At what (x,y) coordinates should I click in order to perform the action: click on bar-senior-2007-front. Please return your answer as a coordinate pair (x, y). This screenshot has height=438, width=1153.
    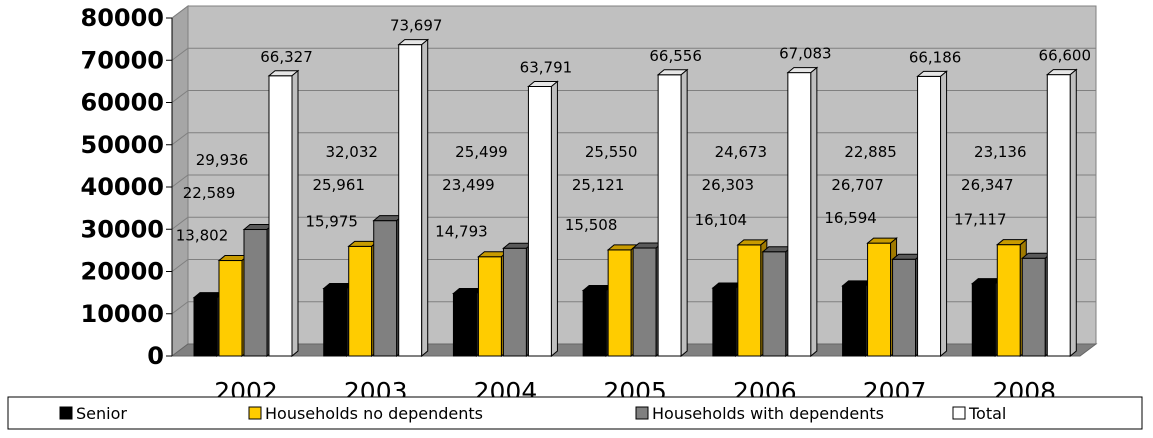
    Looking at the image, I should click on (854, 321).